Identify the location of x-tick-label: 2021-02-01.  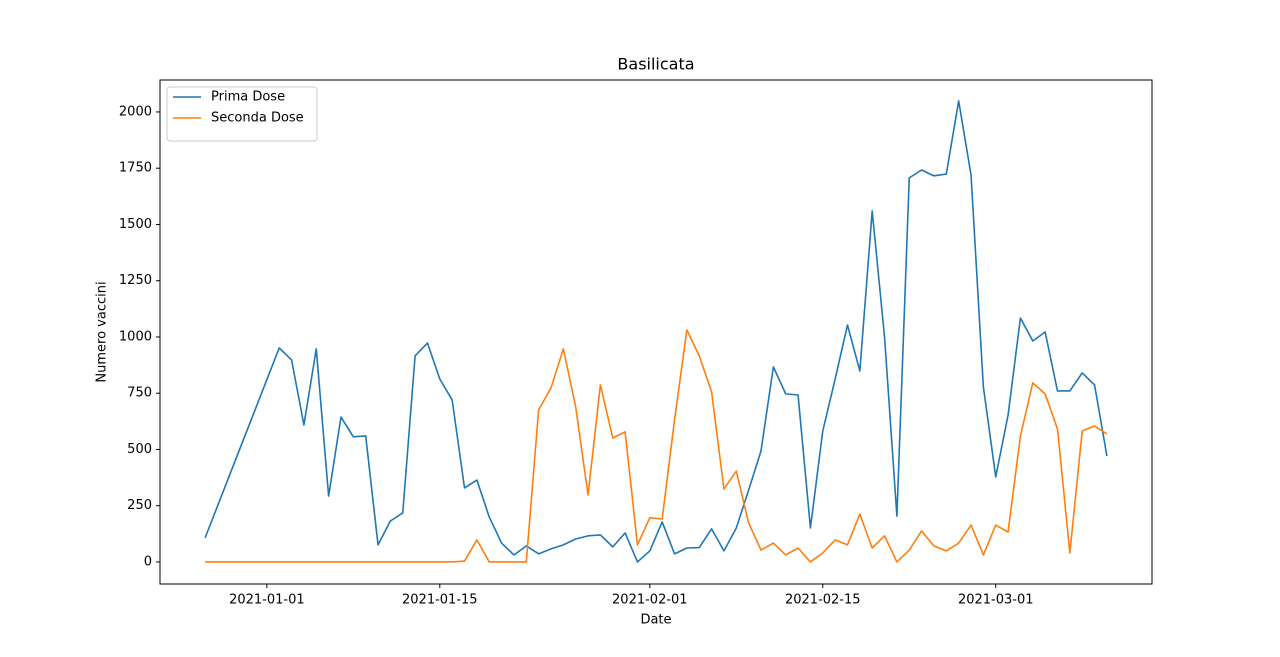
(650, 600).